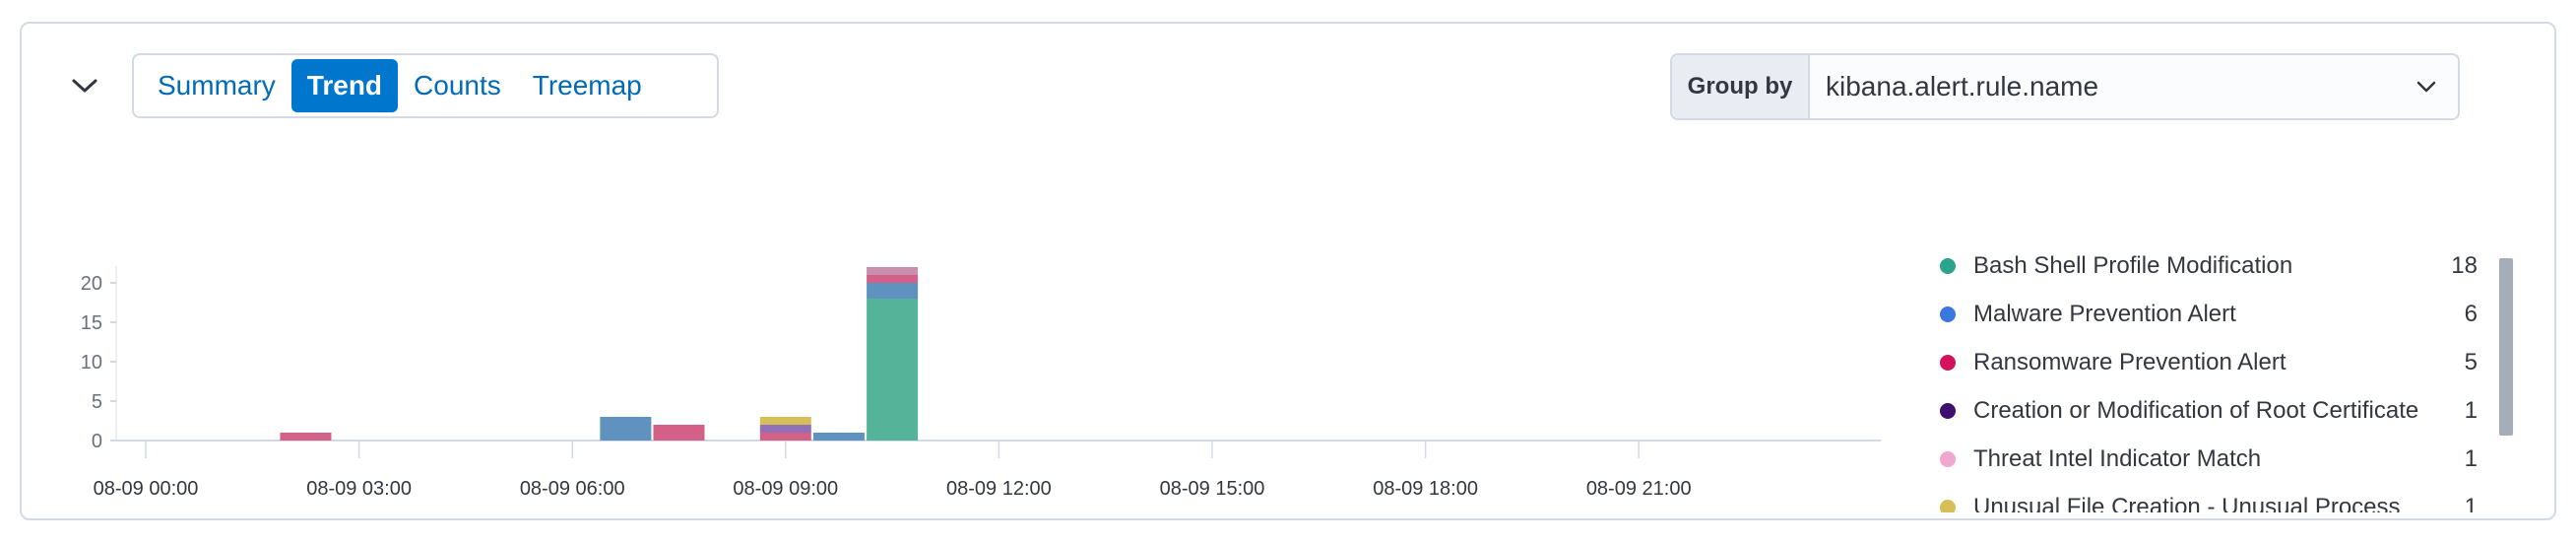 This screenshot has width=2576, height=544. I want to click on legend-item: Ransomware Prevention Alert 5, so click(2204, 362).